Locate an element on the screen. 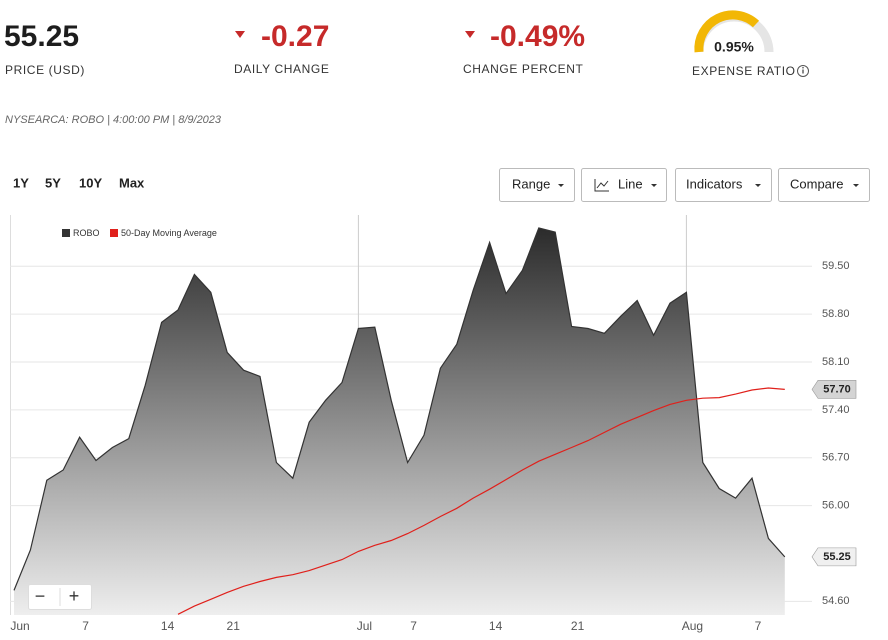 The image size is (888, 640). x-tick-label: Jun is located at coordinates (19, 626).